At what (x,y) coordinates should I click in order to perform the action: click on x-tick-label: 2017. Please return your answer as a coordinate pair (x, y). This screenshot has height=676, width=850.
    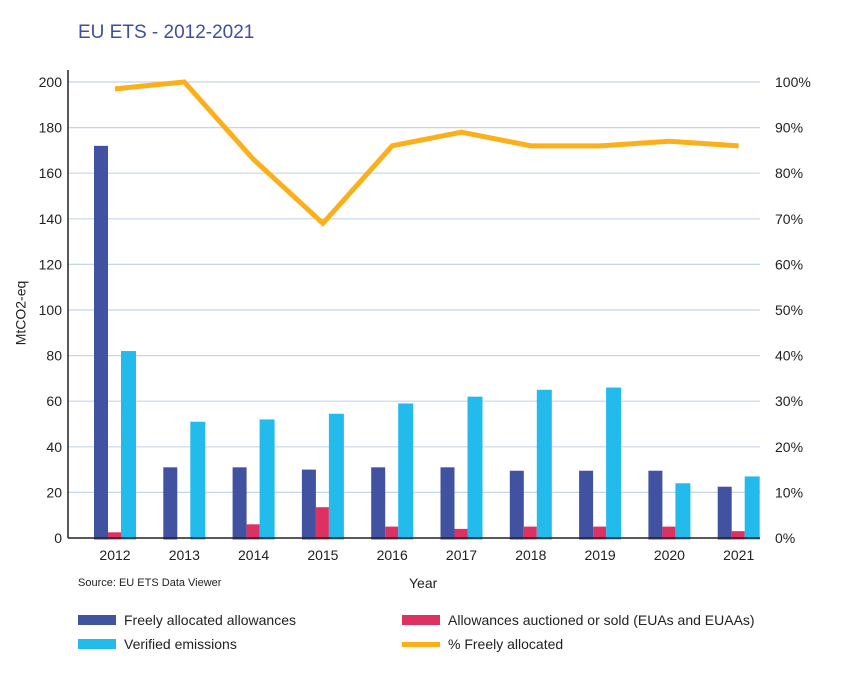
    Looking at the image, I should click on (461, 555).